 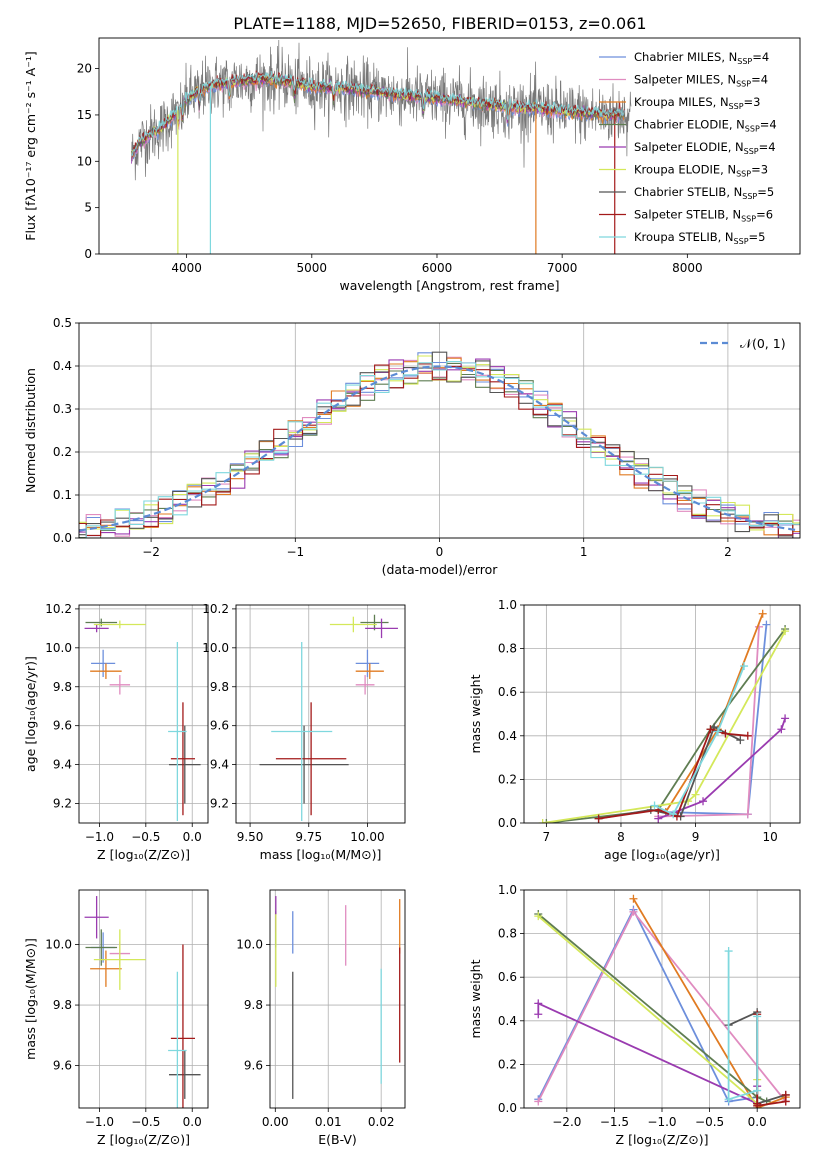 What do you see at coordinates (219, 765) in the screenshot?
I see `y-tick-label: 9.4` at bounding box center [219, 765].